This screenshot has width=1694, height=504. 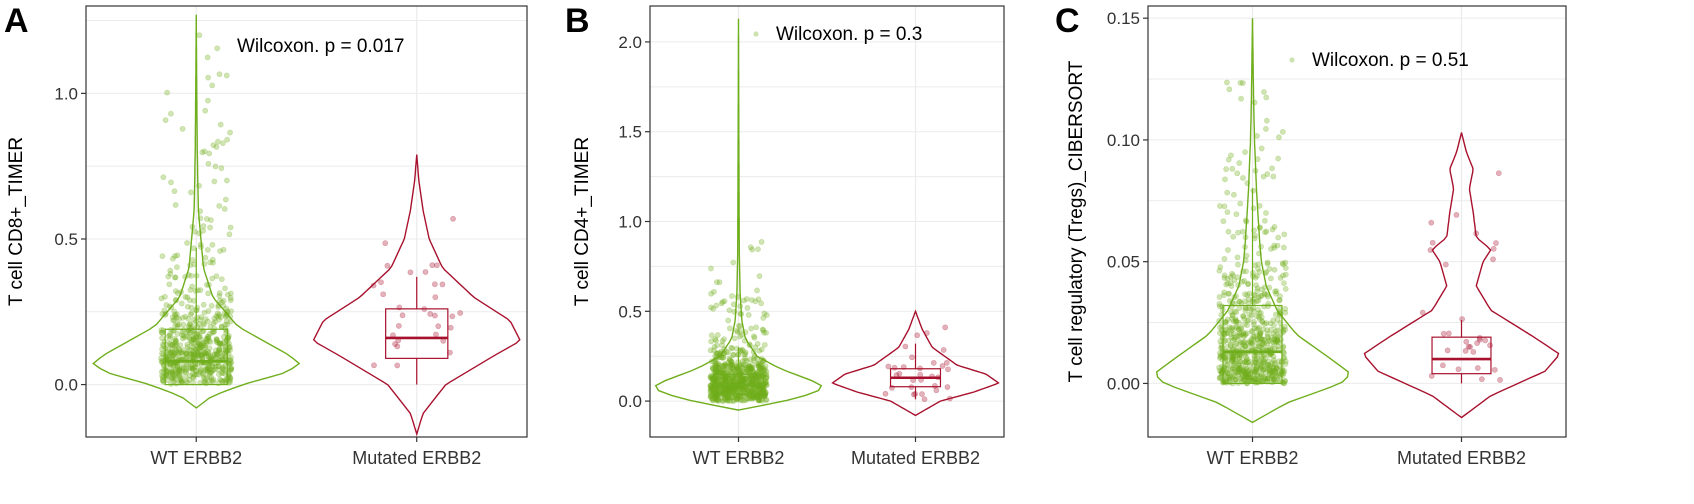 What do you see at coordinates (1123, 18) in the screenshot?
I see `y-tick-label: 0.15` at bounding box center [1123, 18].